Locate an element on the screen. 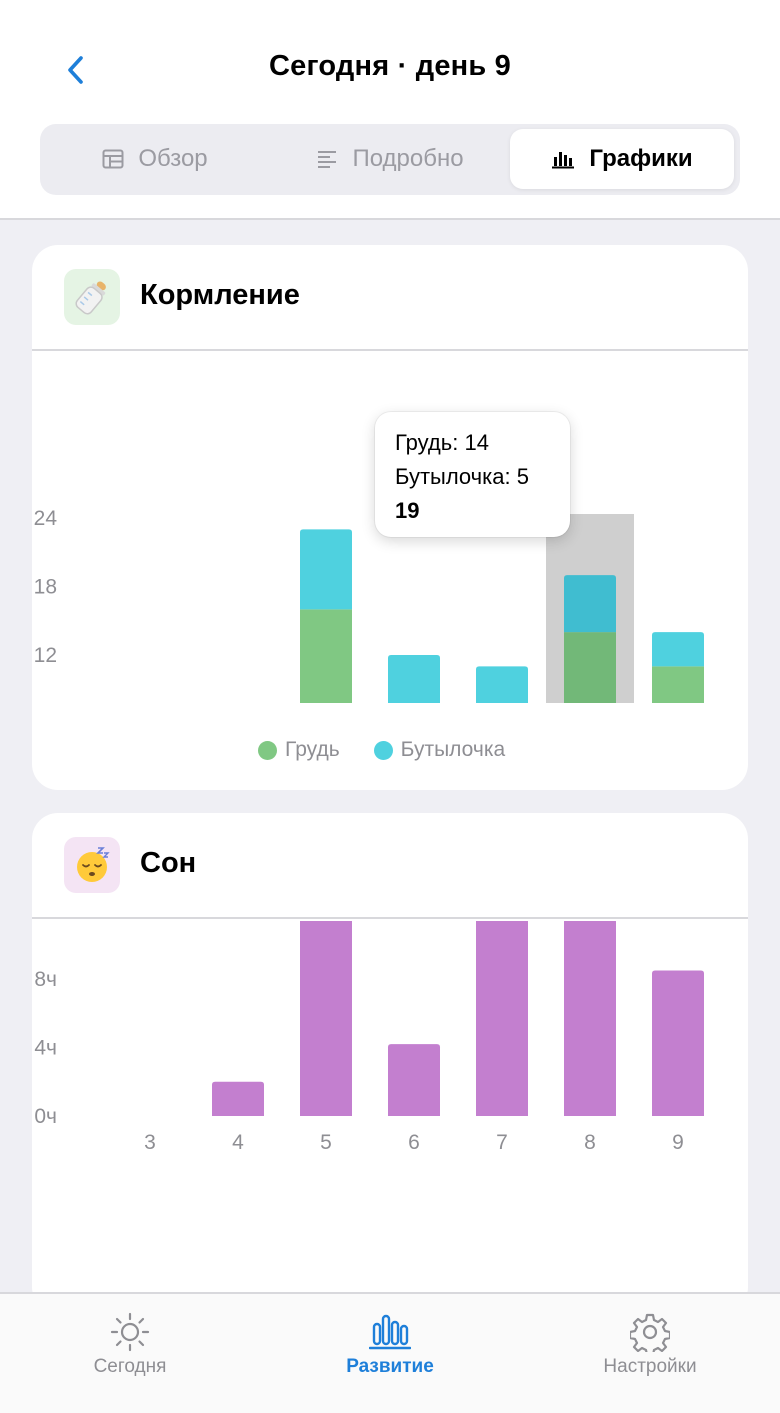 Image resolution: width=780 pixels, height=1413 pixels. back-button is located at coordinates (76, 70).